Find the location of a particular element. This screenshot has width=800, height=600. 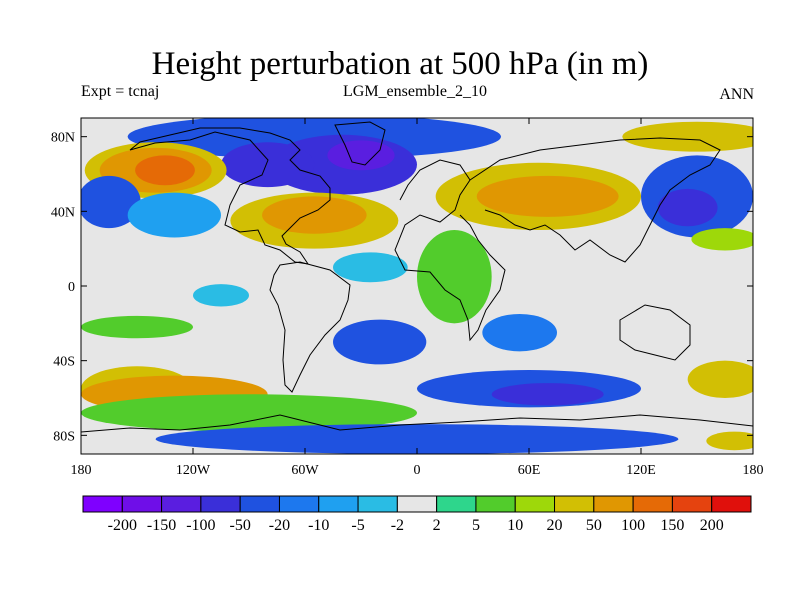

field-region-east-asia-core is located at coordinates (687, 207).